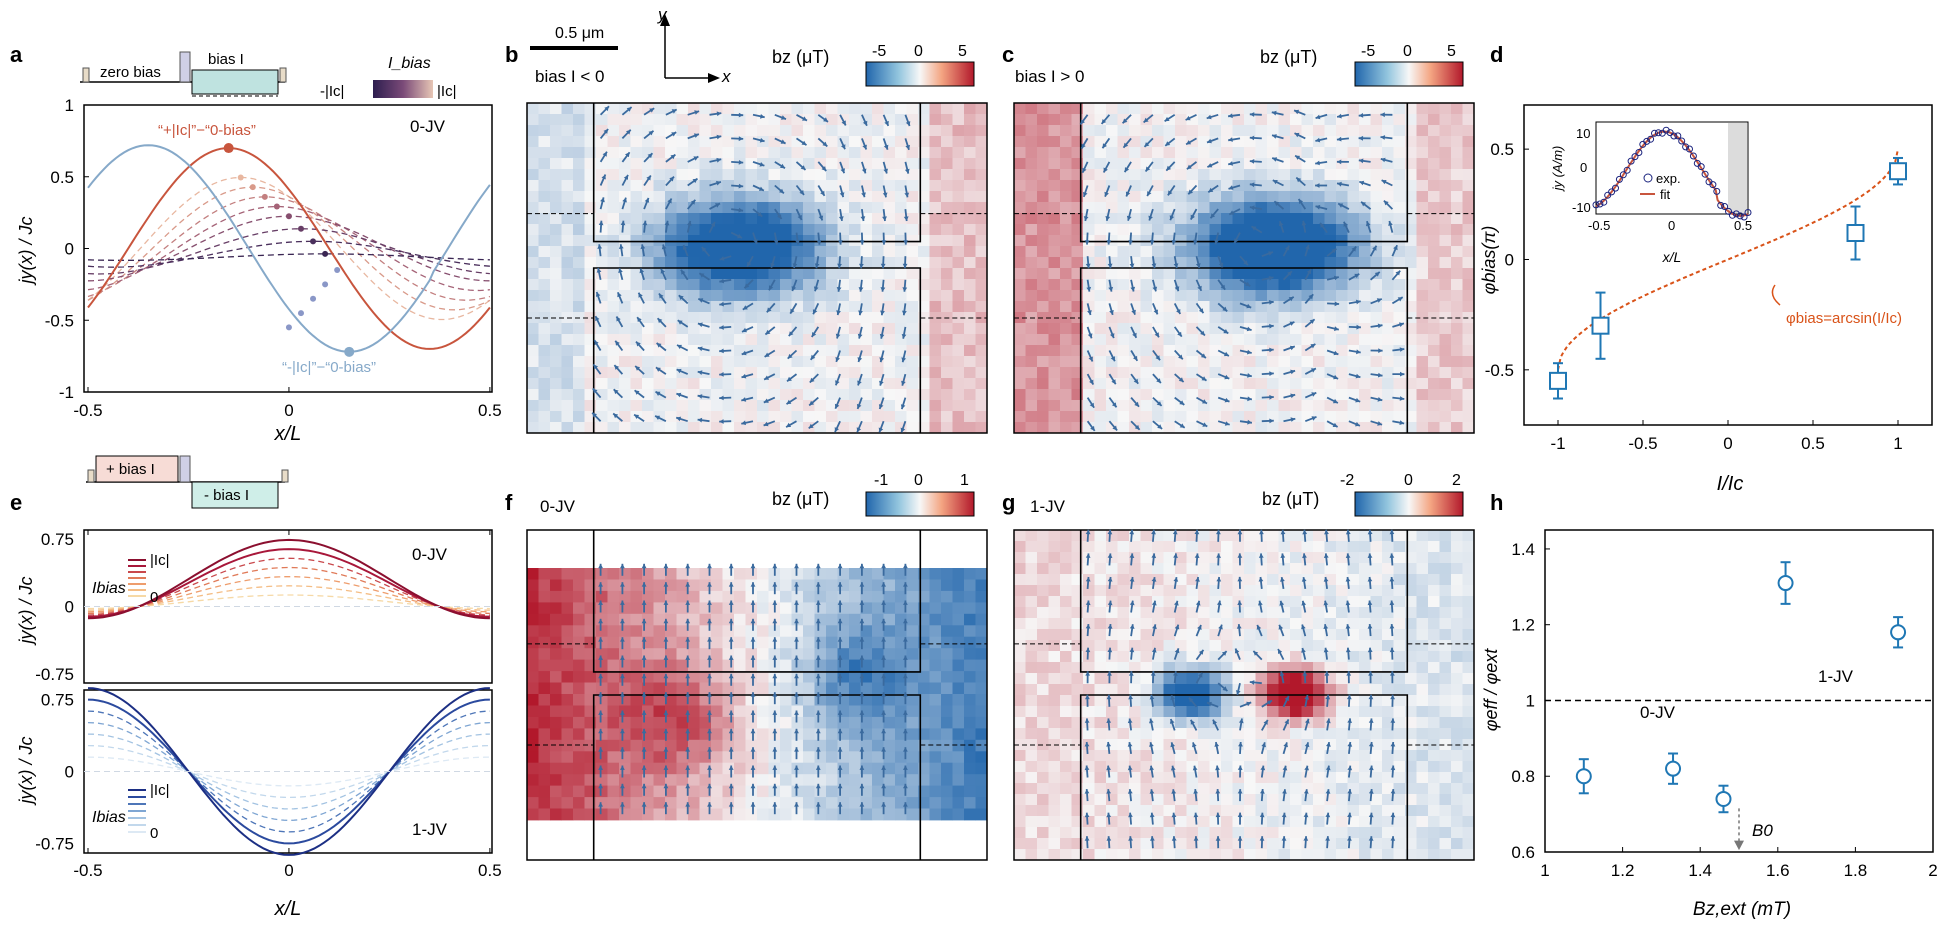 This screenshot has height=926, width=1938. I want to click on a-dashed-curve, so click(289, 248).